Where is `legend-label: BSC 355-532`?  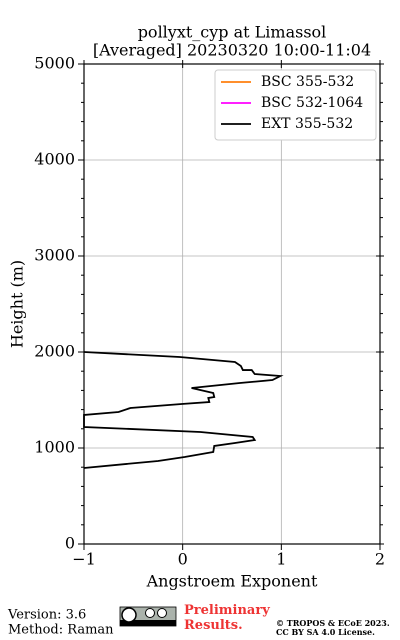
legend-label: BSC 355-532 is located at coordinates (307, 82).